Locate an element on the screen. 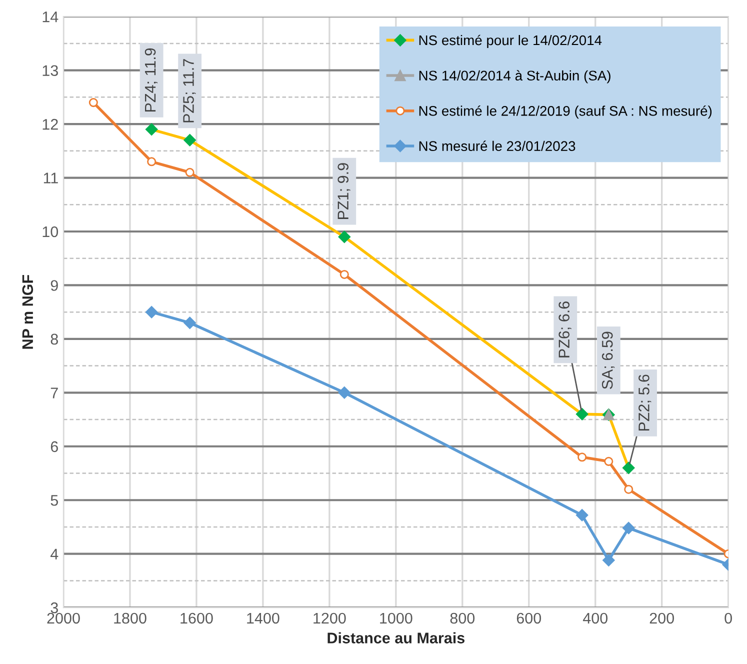 This screenshot has width=747, height=664. x-tick-label: 1000 is located at coordinates (396, 618).